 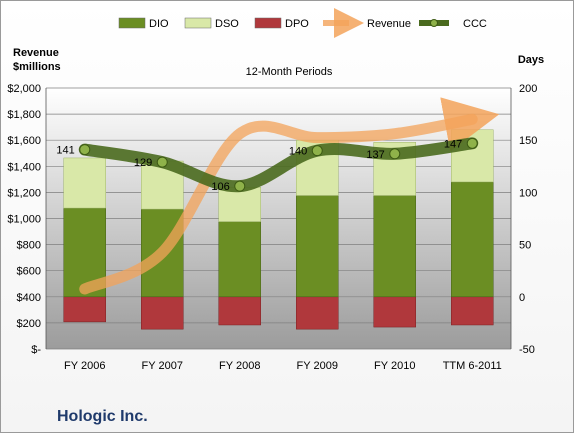 I want to click on right-tick-label: 150, so click(x=528, y=141).